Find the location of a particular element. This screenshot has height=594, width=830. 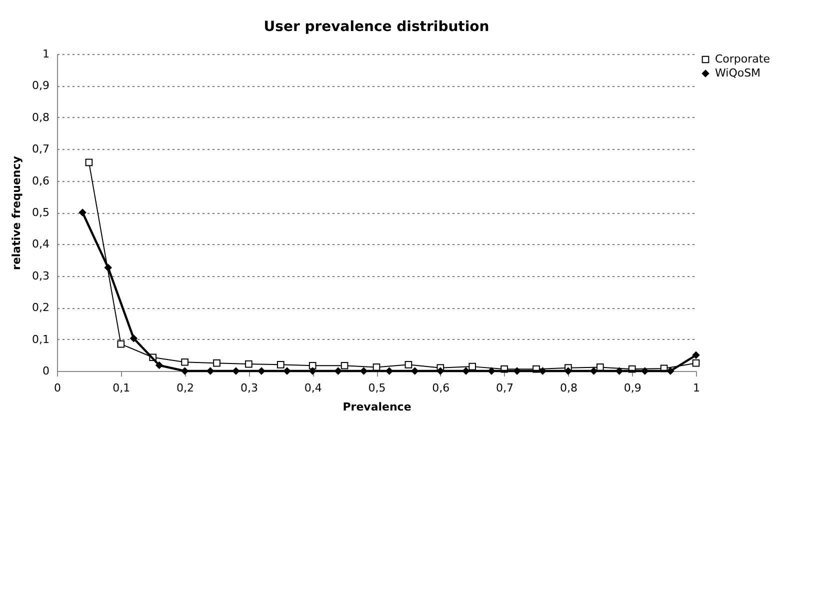

y-tick-label: 0,3 is located at coordinates (41, 275).